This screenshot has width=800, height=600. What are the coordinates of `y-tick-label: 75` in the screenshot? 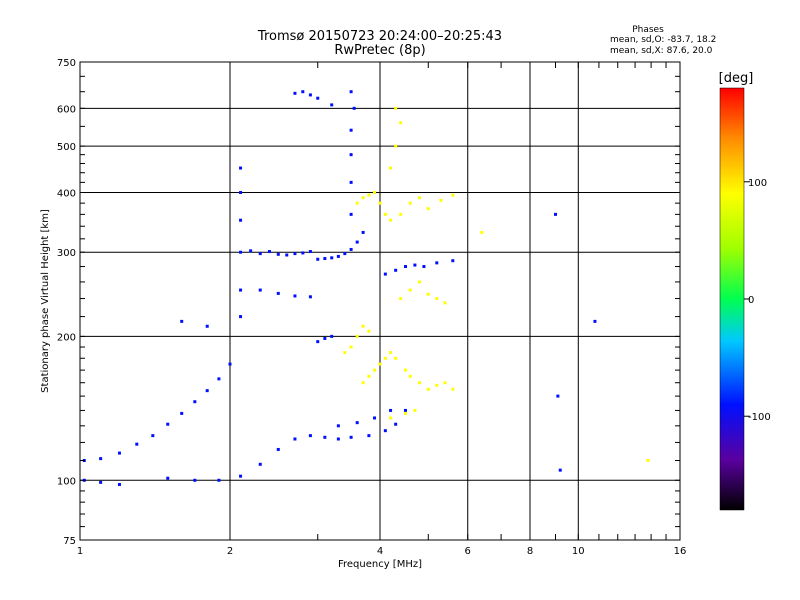 It's located at (69, 541).